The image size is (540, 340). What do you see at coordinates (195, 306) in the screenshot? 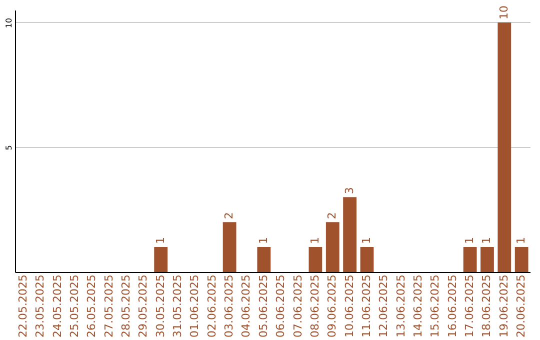
I see `x-tick-label: 01.06.2025` at bounding box center [195, 306].